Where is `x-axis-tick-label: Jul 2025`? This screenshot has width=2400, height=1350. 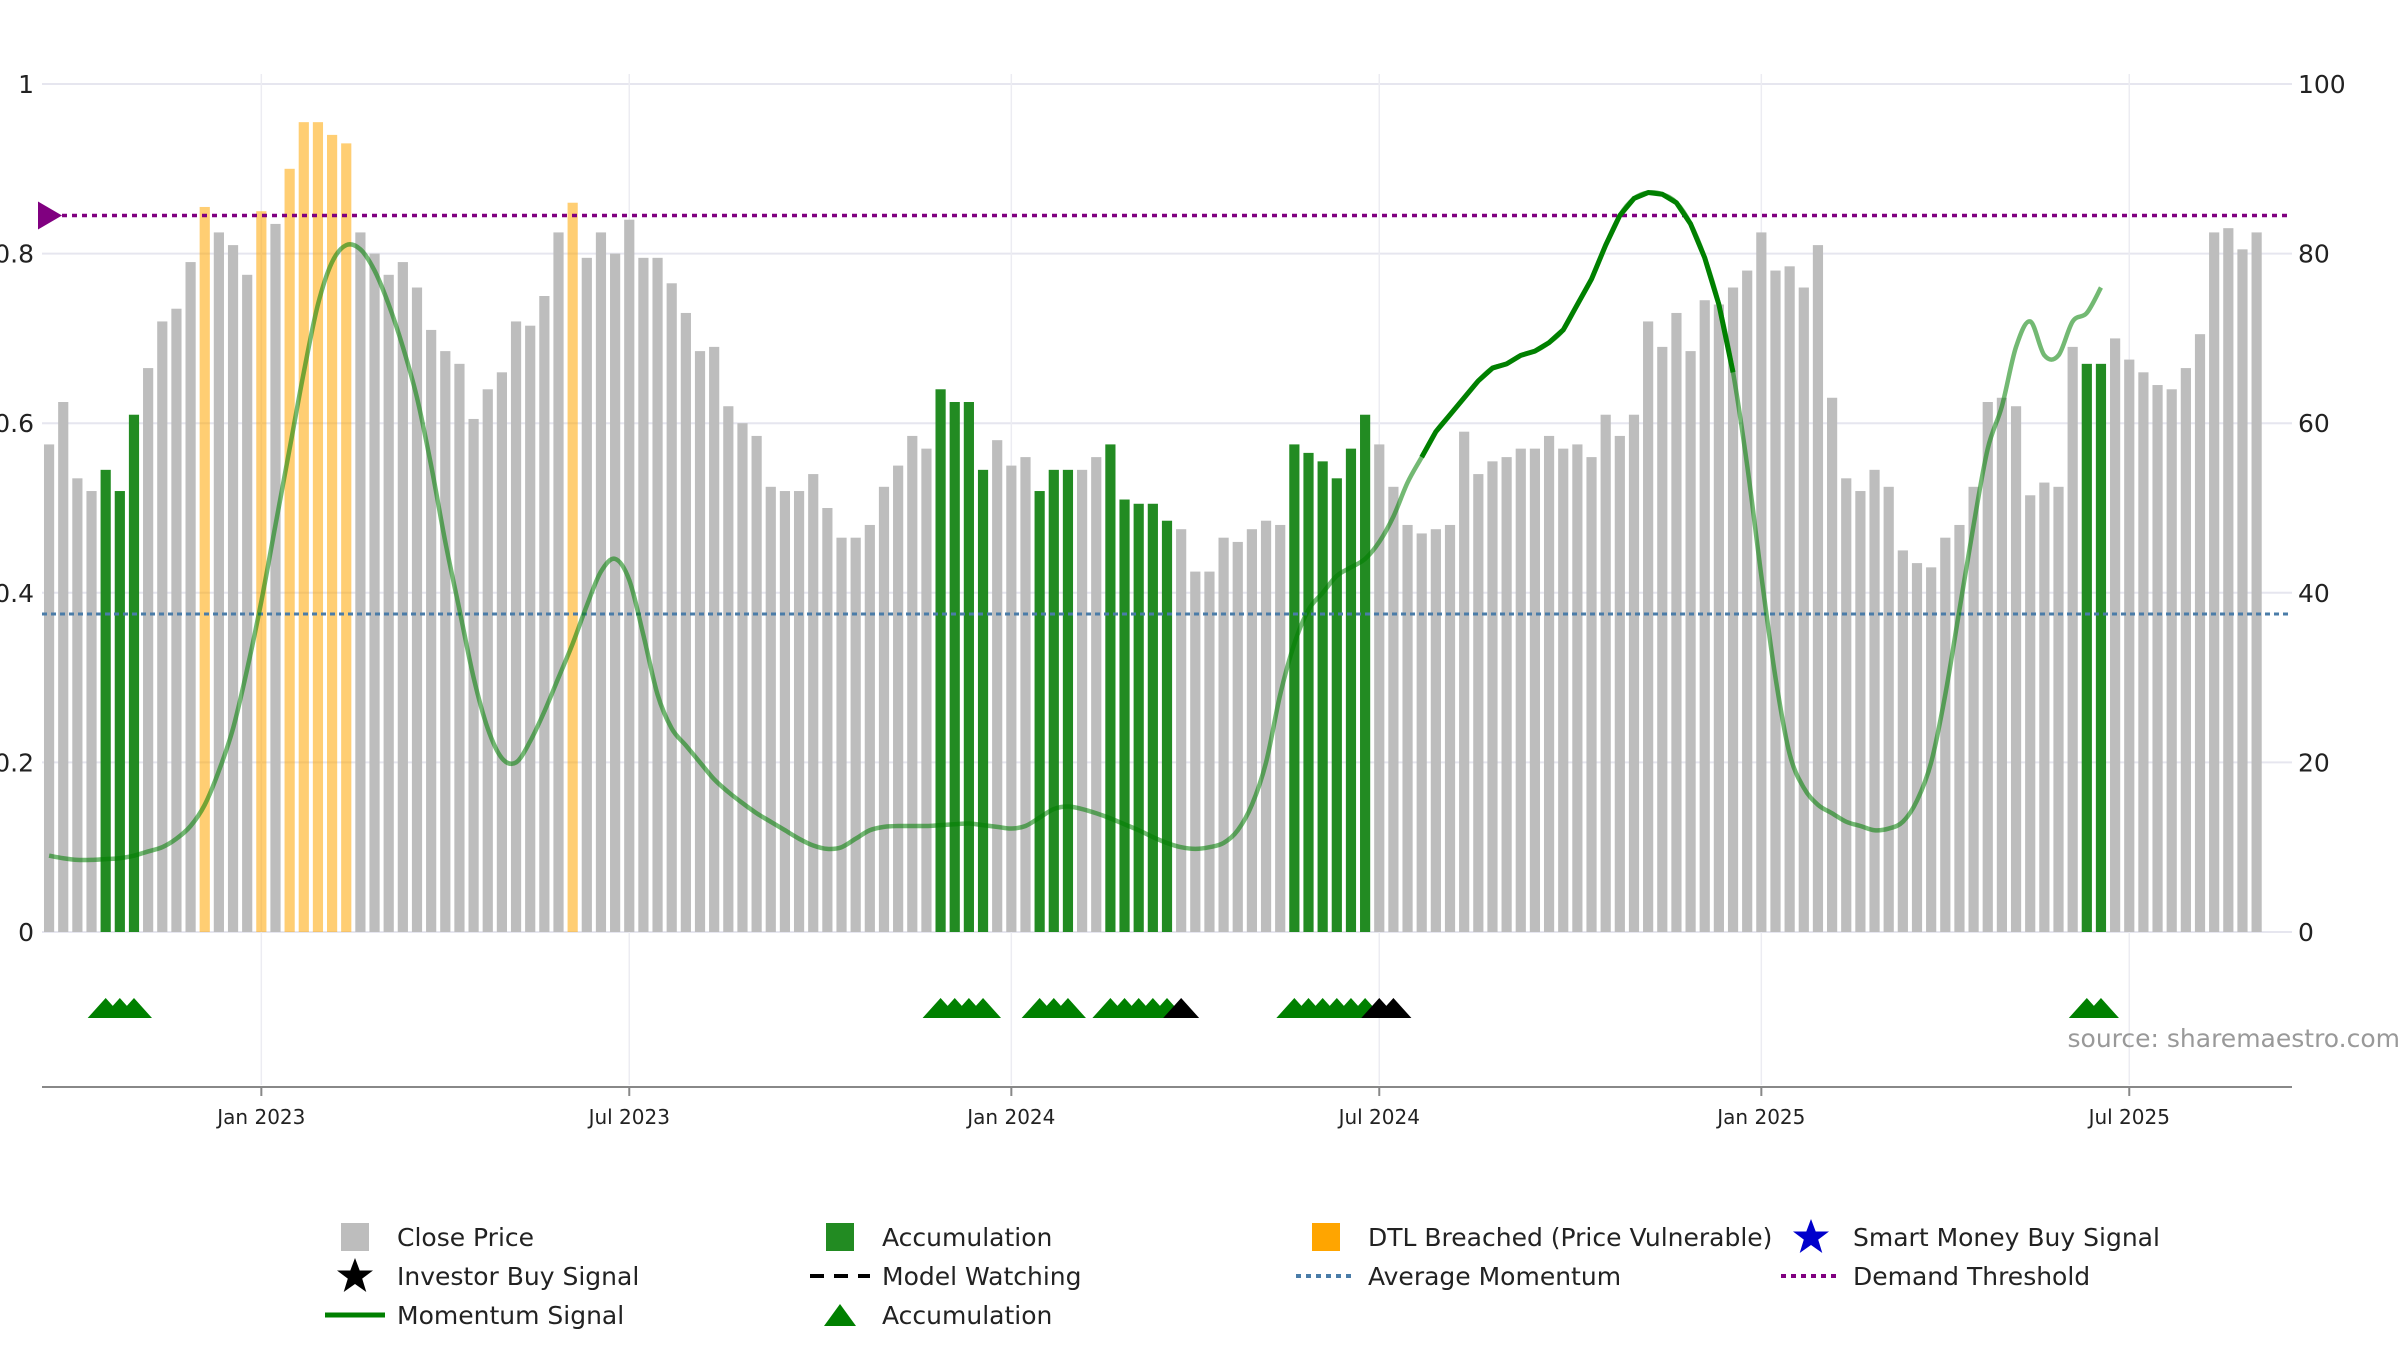
x-axis-tick-label: Jul 2025 is located at coordinates (2128, 1117).